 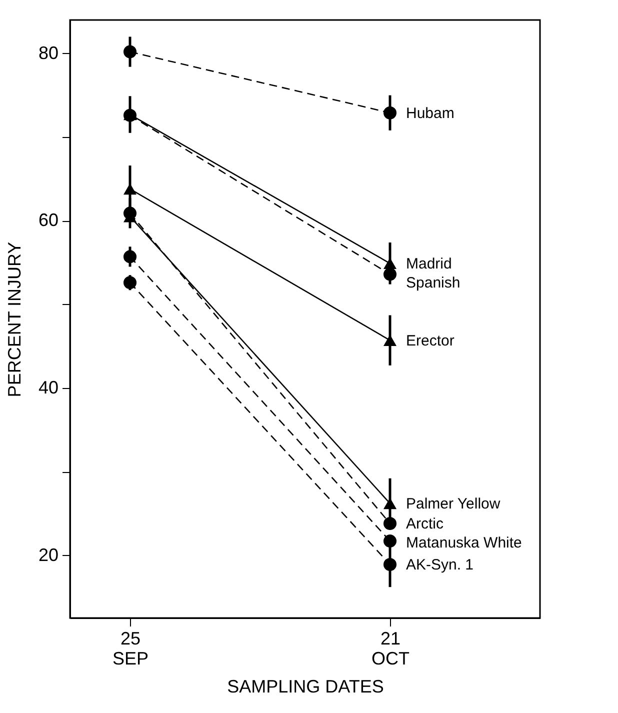 I want to click on x-axis-title: SAMPLING DATES, so click(x=305, y=686).